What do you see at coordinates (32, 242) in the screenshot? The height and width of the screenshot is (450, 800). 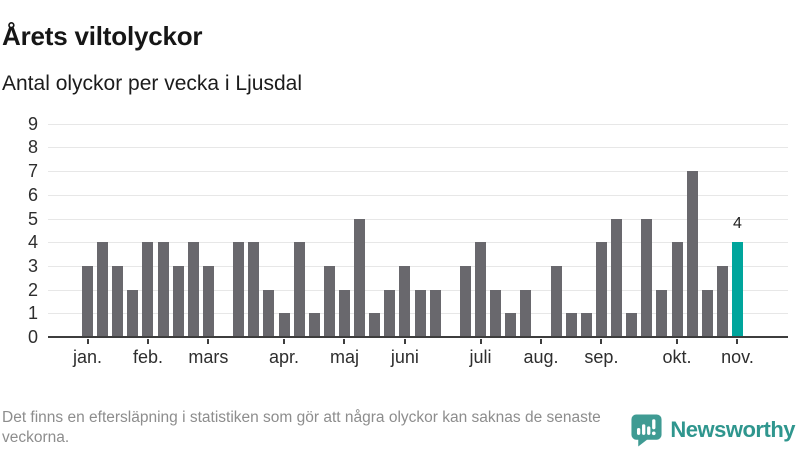 I see `y-axis-label: 4` at bounding box center [32, 242].